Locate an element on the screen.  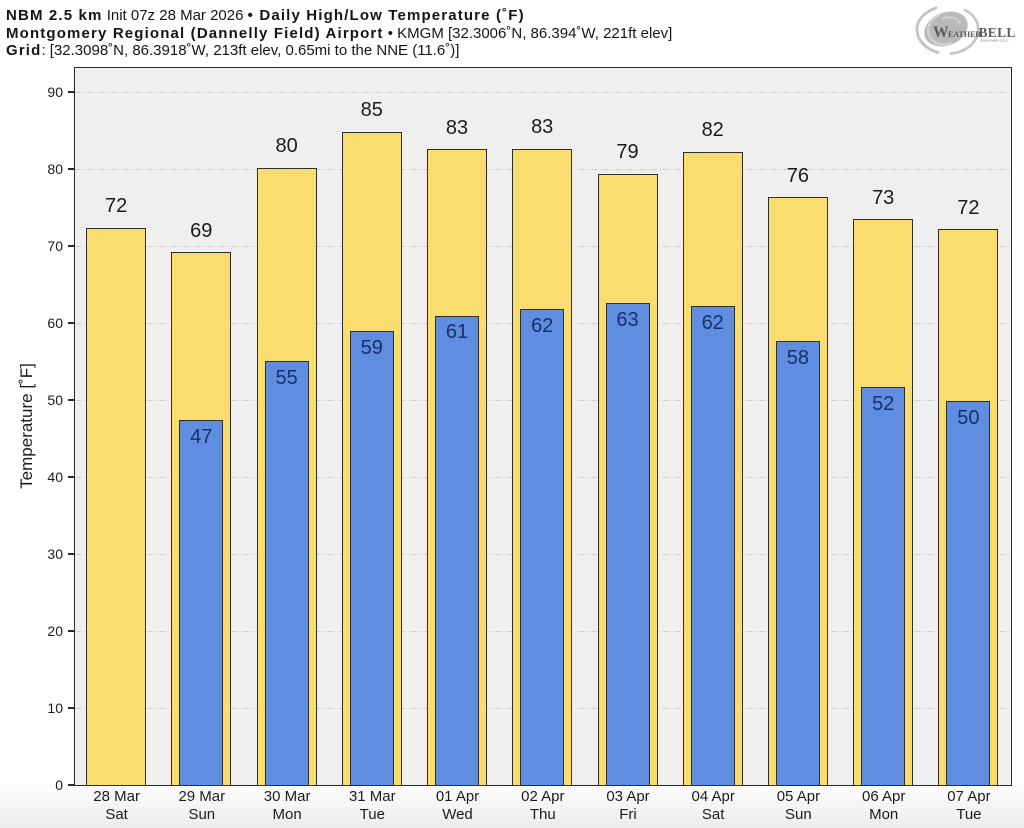
svg-text: EATHER is located at coordinates (964, 34).